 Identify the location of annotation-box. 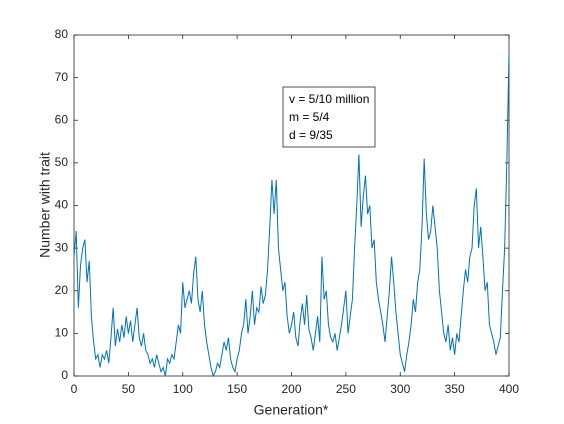
(329, 117).